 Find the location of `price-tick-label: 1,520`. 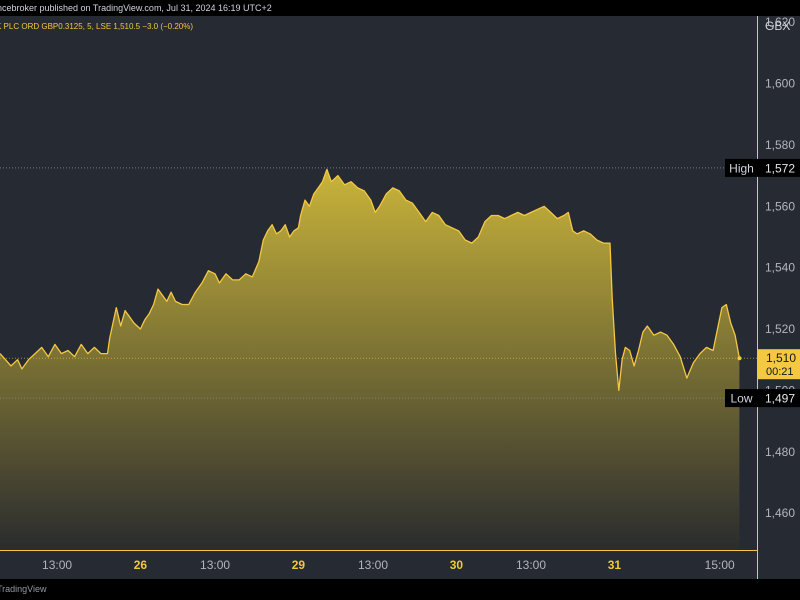

price-tick-label: 1,520 is located at coordinates (780, 329).